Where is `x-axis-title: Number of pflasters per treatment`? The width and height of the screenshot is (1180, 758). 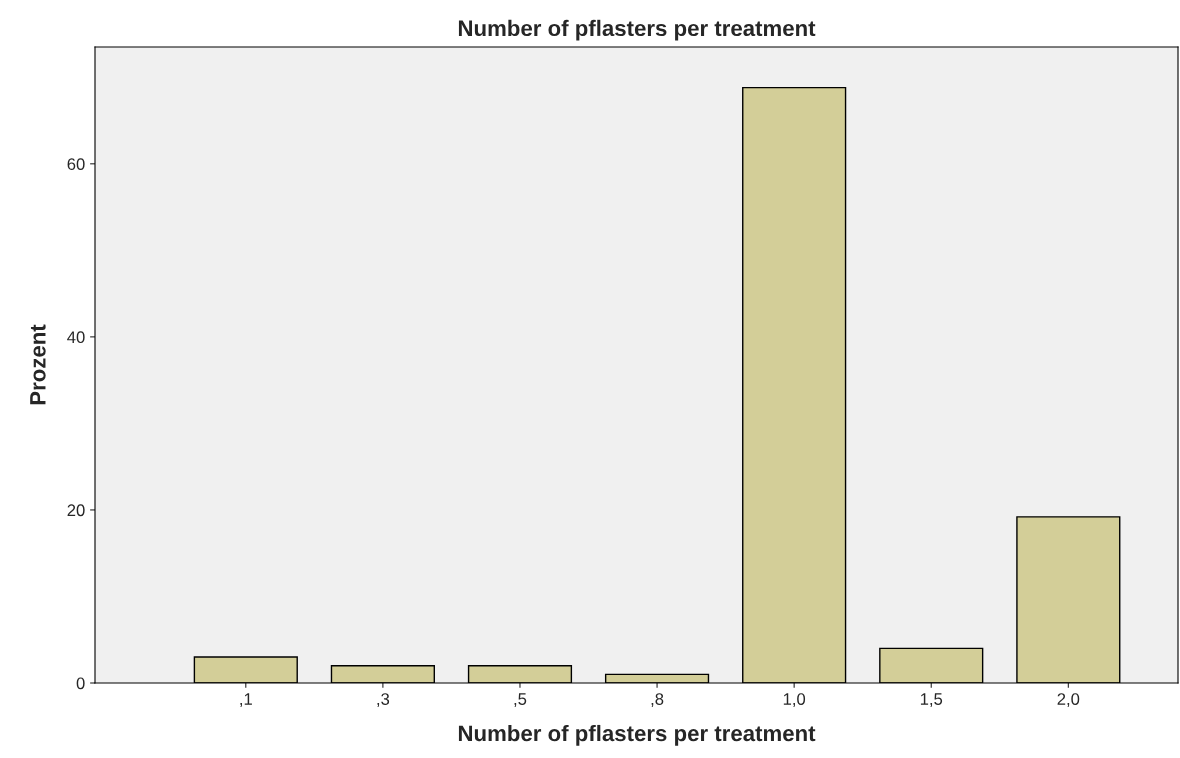
x-axis-title: Number of pflasters per treatment is located at coordinates (637, 735).